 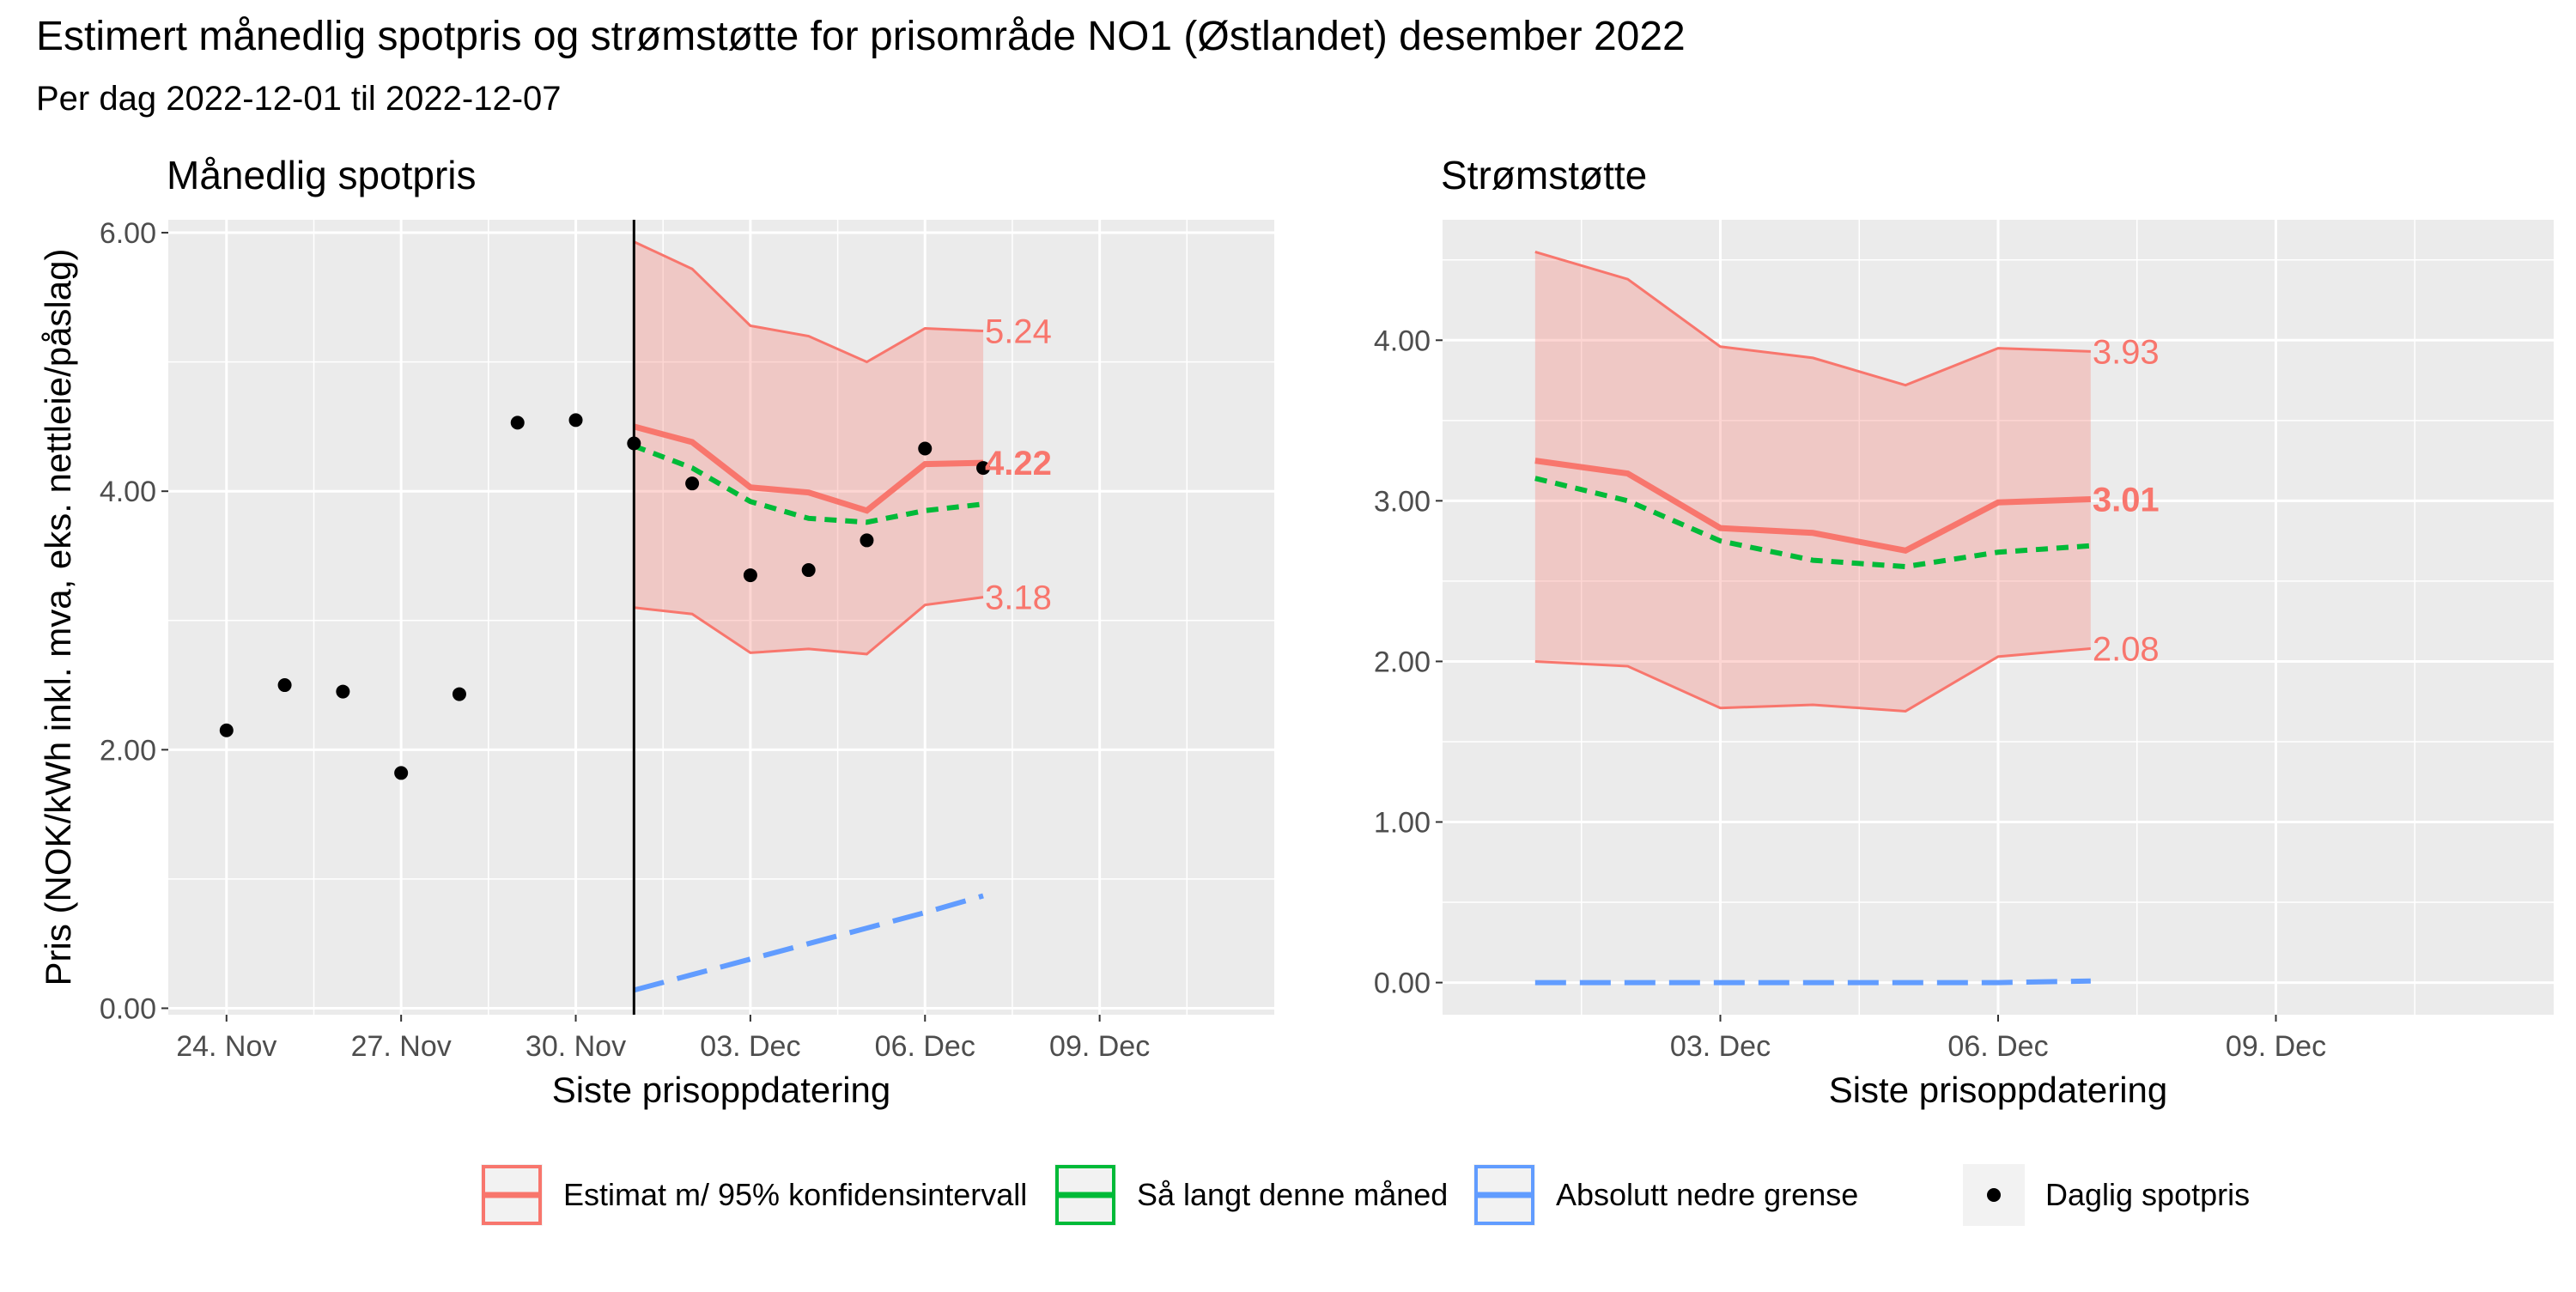 I want to click on legend-item: Så langt denne måned, so click(x=1251, y=1195).